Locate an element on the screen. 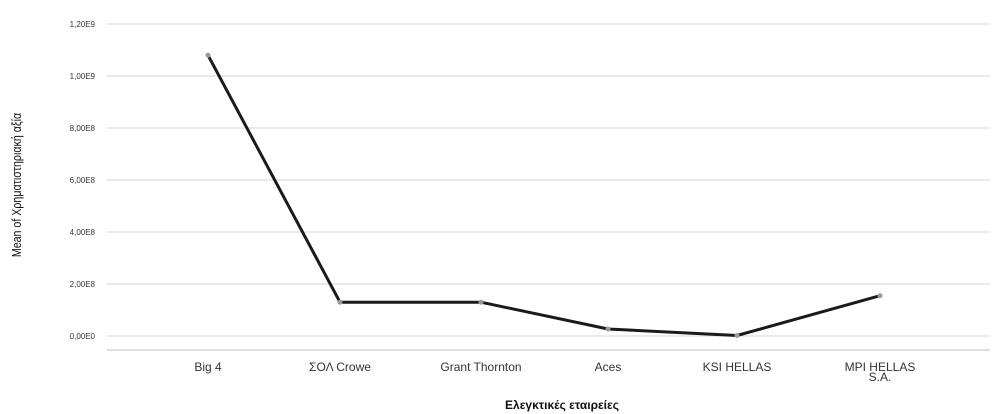  y-tick-label: 0,00E0 is located at coordinates (83, 336).